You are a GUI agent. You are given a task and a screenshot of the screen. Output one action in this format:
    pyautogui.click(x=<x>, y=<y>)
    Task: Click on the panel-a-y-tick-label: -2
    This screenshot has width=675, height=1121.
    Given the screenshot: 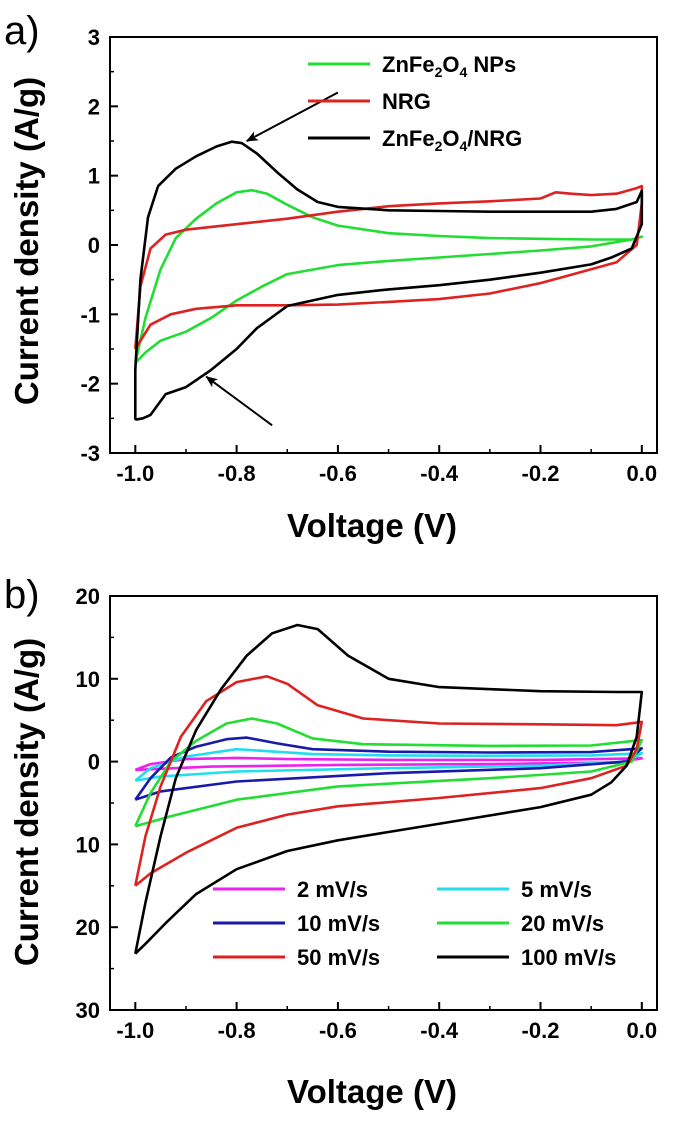 What is the action you would take?
    pyautogui.click(x=90, y=384)
    